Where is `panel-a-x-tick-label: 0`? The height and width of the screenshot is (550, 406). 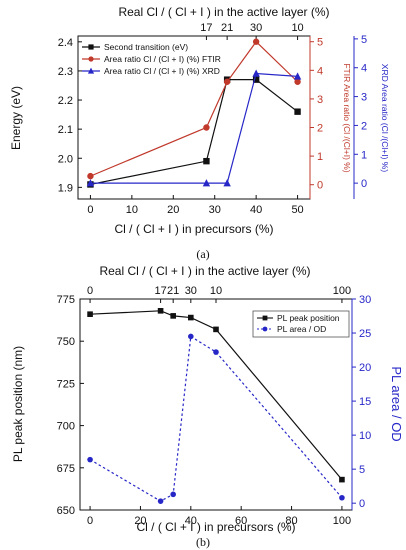
panel-a-x-tick-label: 0 is located at coordinates (90, 210).